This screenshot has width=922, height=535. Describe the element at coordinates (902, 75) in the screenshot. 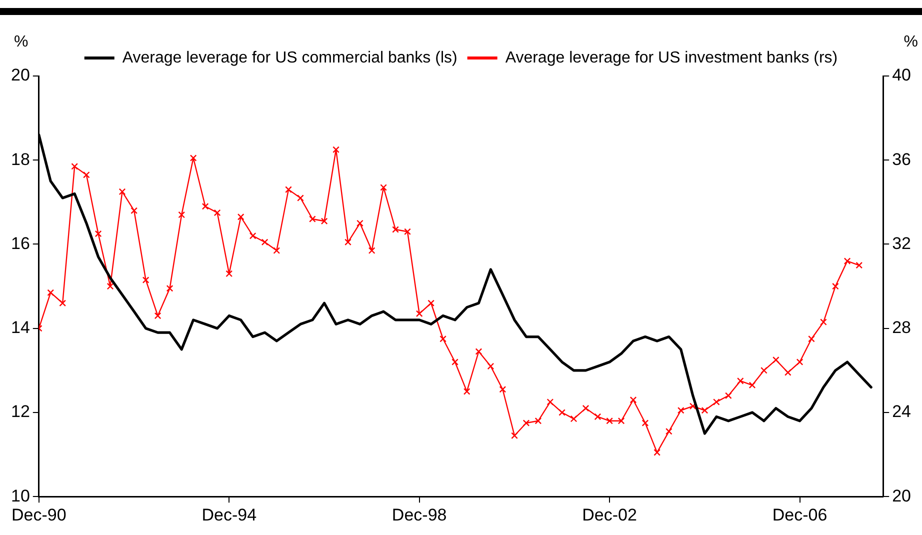

I see `y2-tick-label: 40` at that location.